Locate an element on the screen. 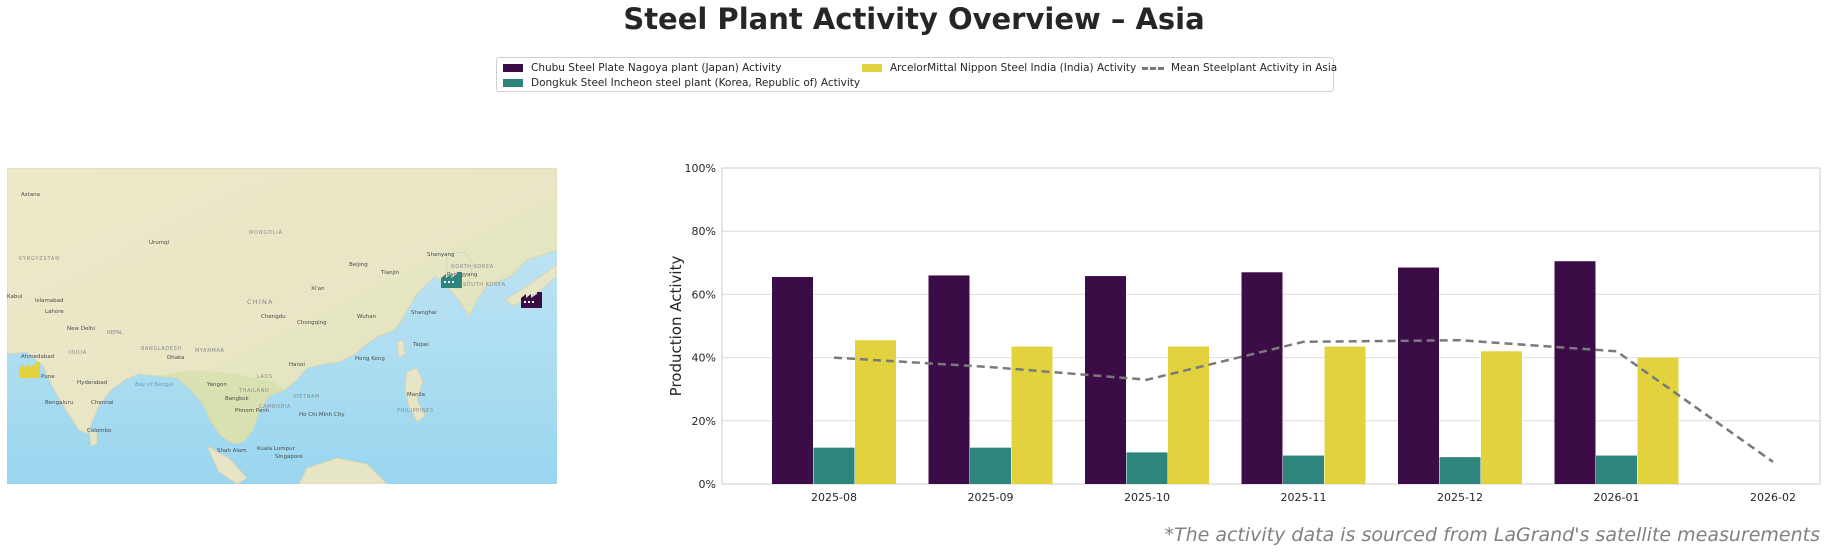 This screenshot has height=554, width=1828. x-tick-label: 2025-11 is located at coordinates (1304, 497).